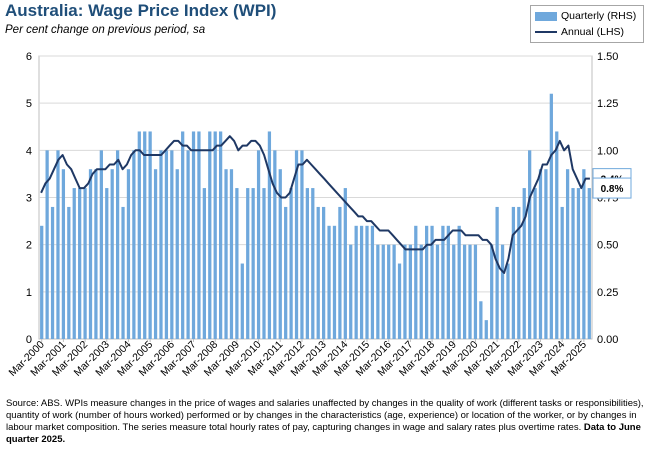 Image resolution: width=650 pixels, height=455 pixels. What do you see at coordinates (29, 293) in the screenshot?
I see `left-axis-tick-label: 1` at bounding box center [29, 293].